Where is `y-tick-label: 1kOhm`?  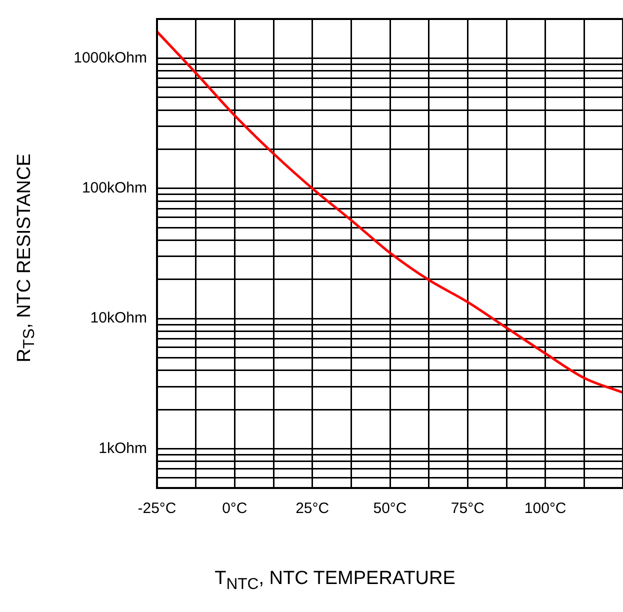
y-tick-label: 1kOhm is located at coordinates (122, 448).